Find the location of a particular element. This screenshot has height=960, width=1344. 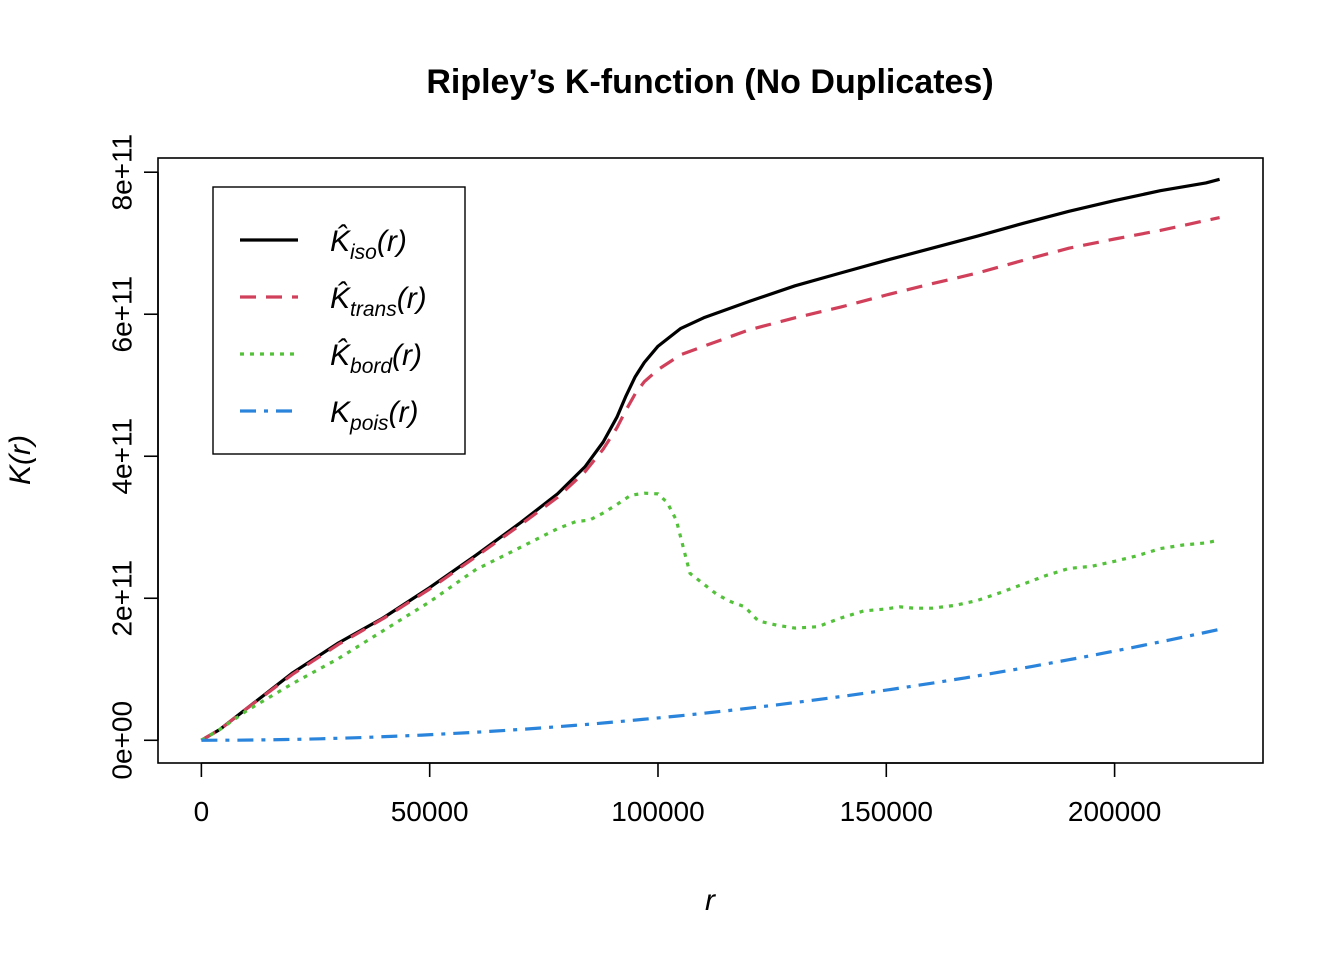

x-tick-label: 150000 is located at coordinates (886, 811).